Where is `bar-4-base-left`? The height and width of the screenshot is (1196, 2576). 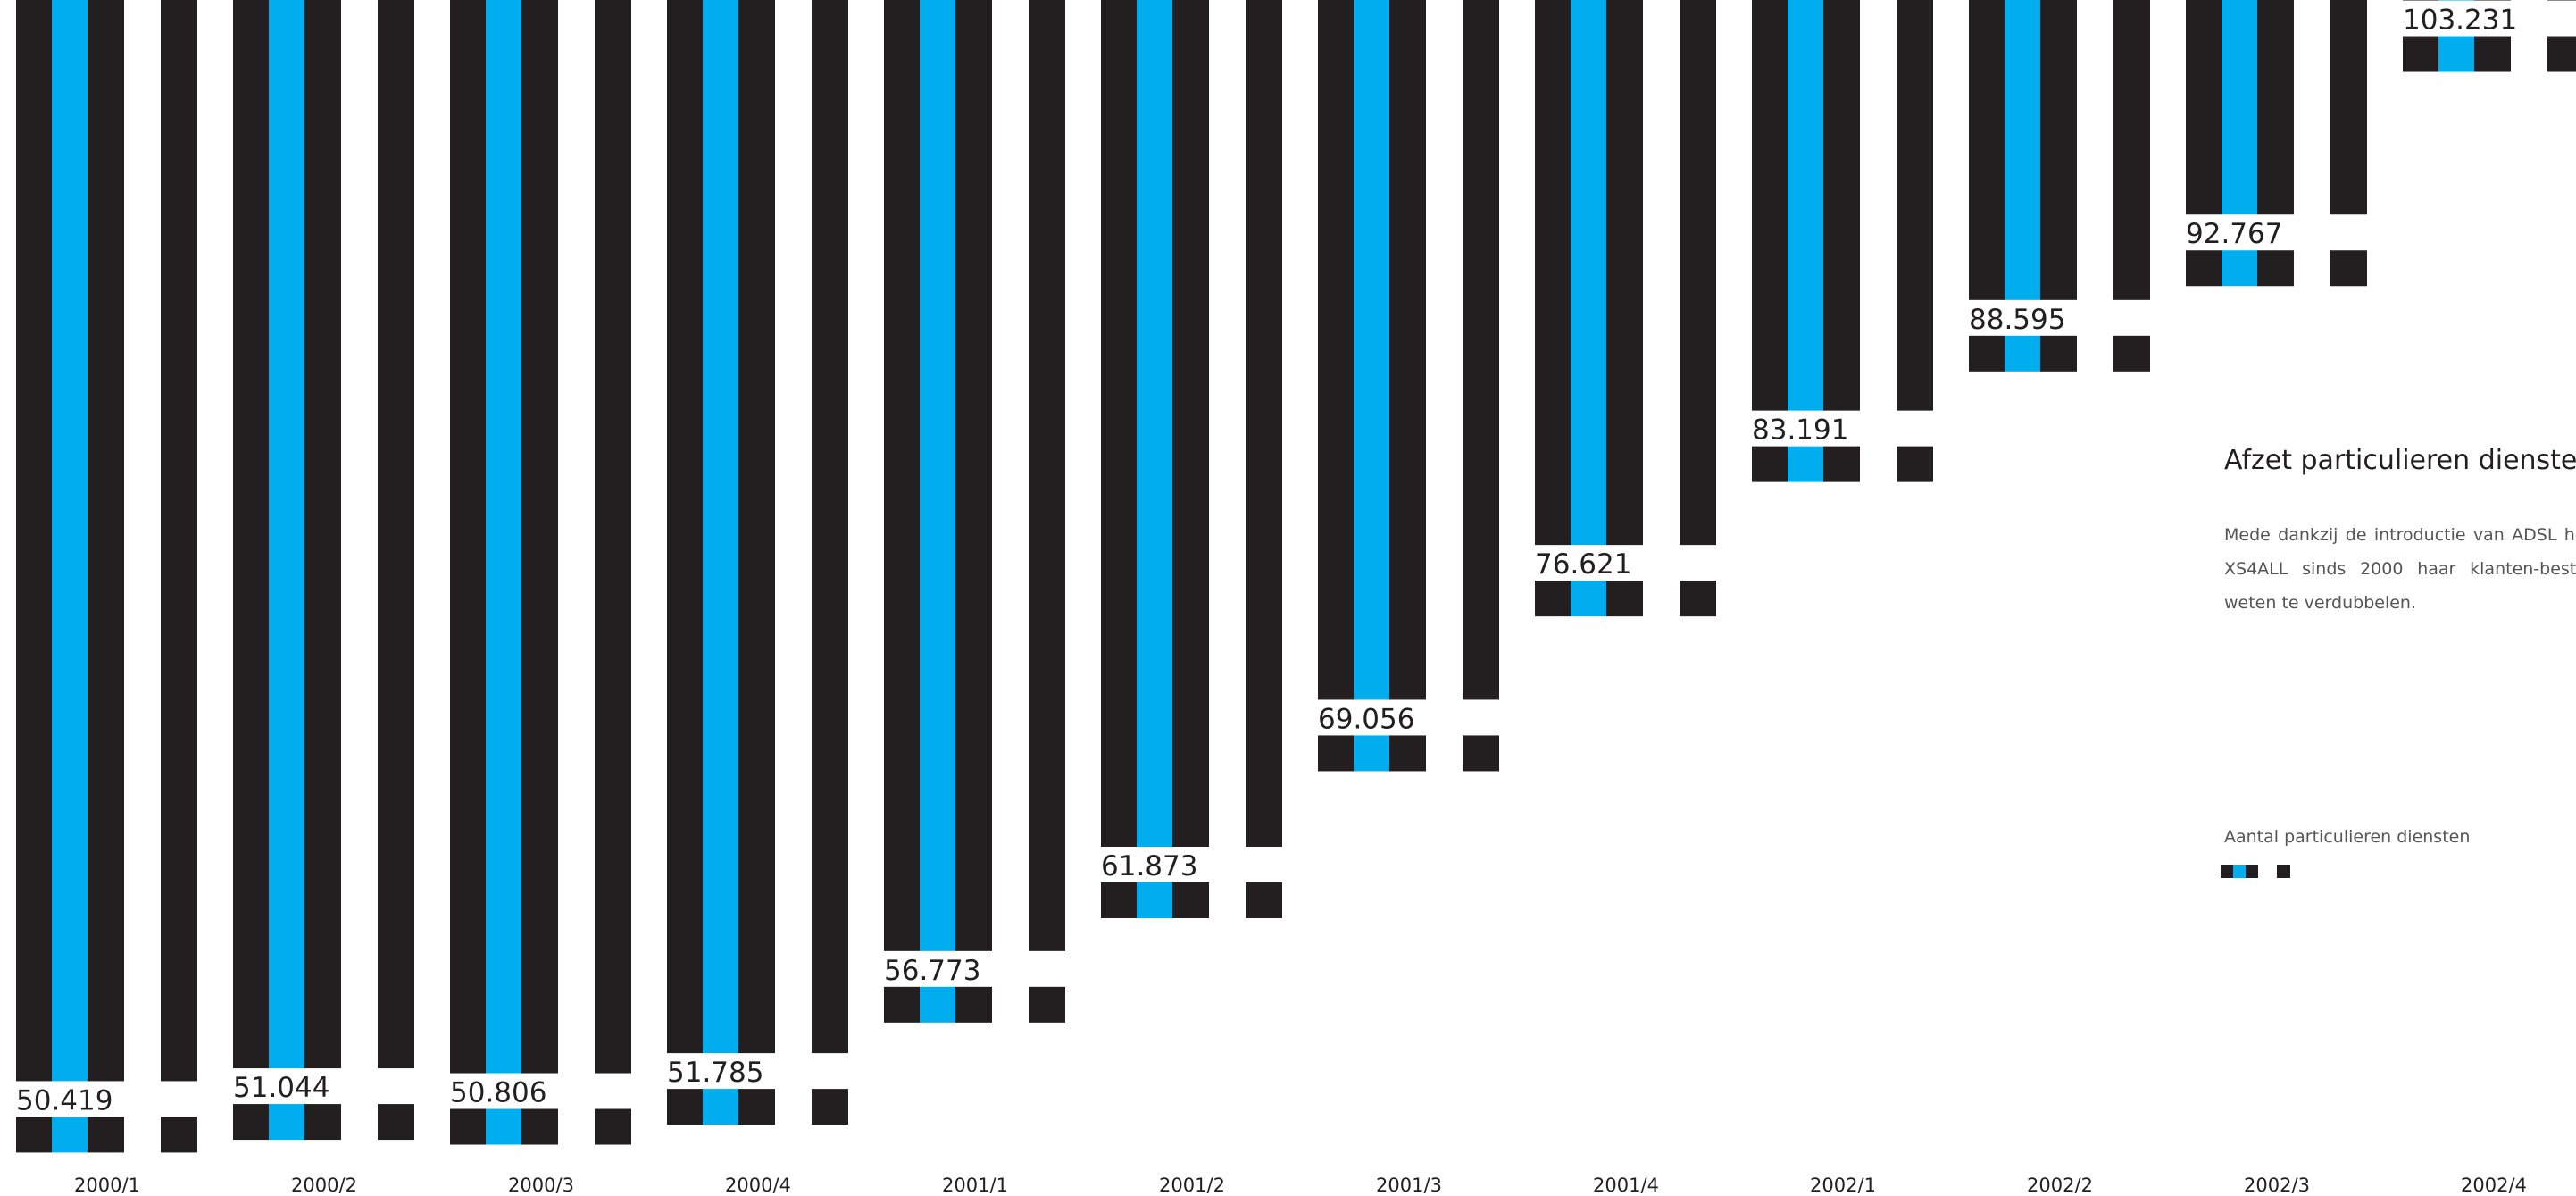 bar-4-base-left is located at coordinates (902, 1005).